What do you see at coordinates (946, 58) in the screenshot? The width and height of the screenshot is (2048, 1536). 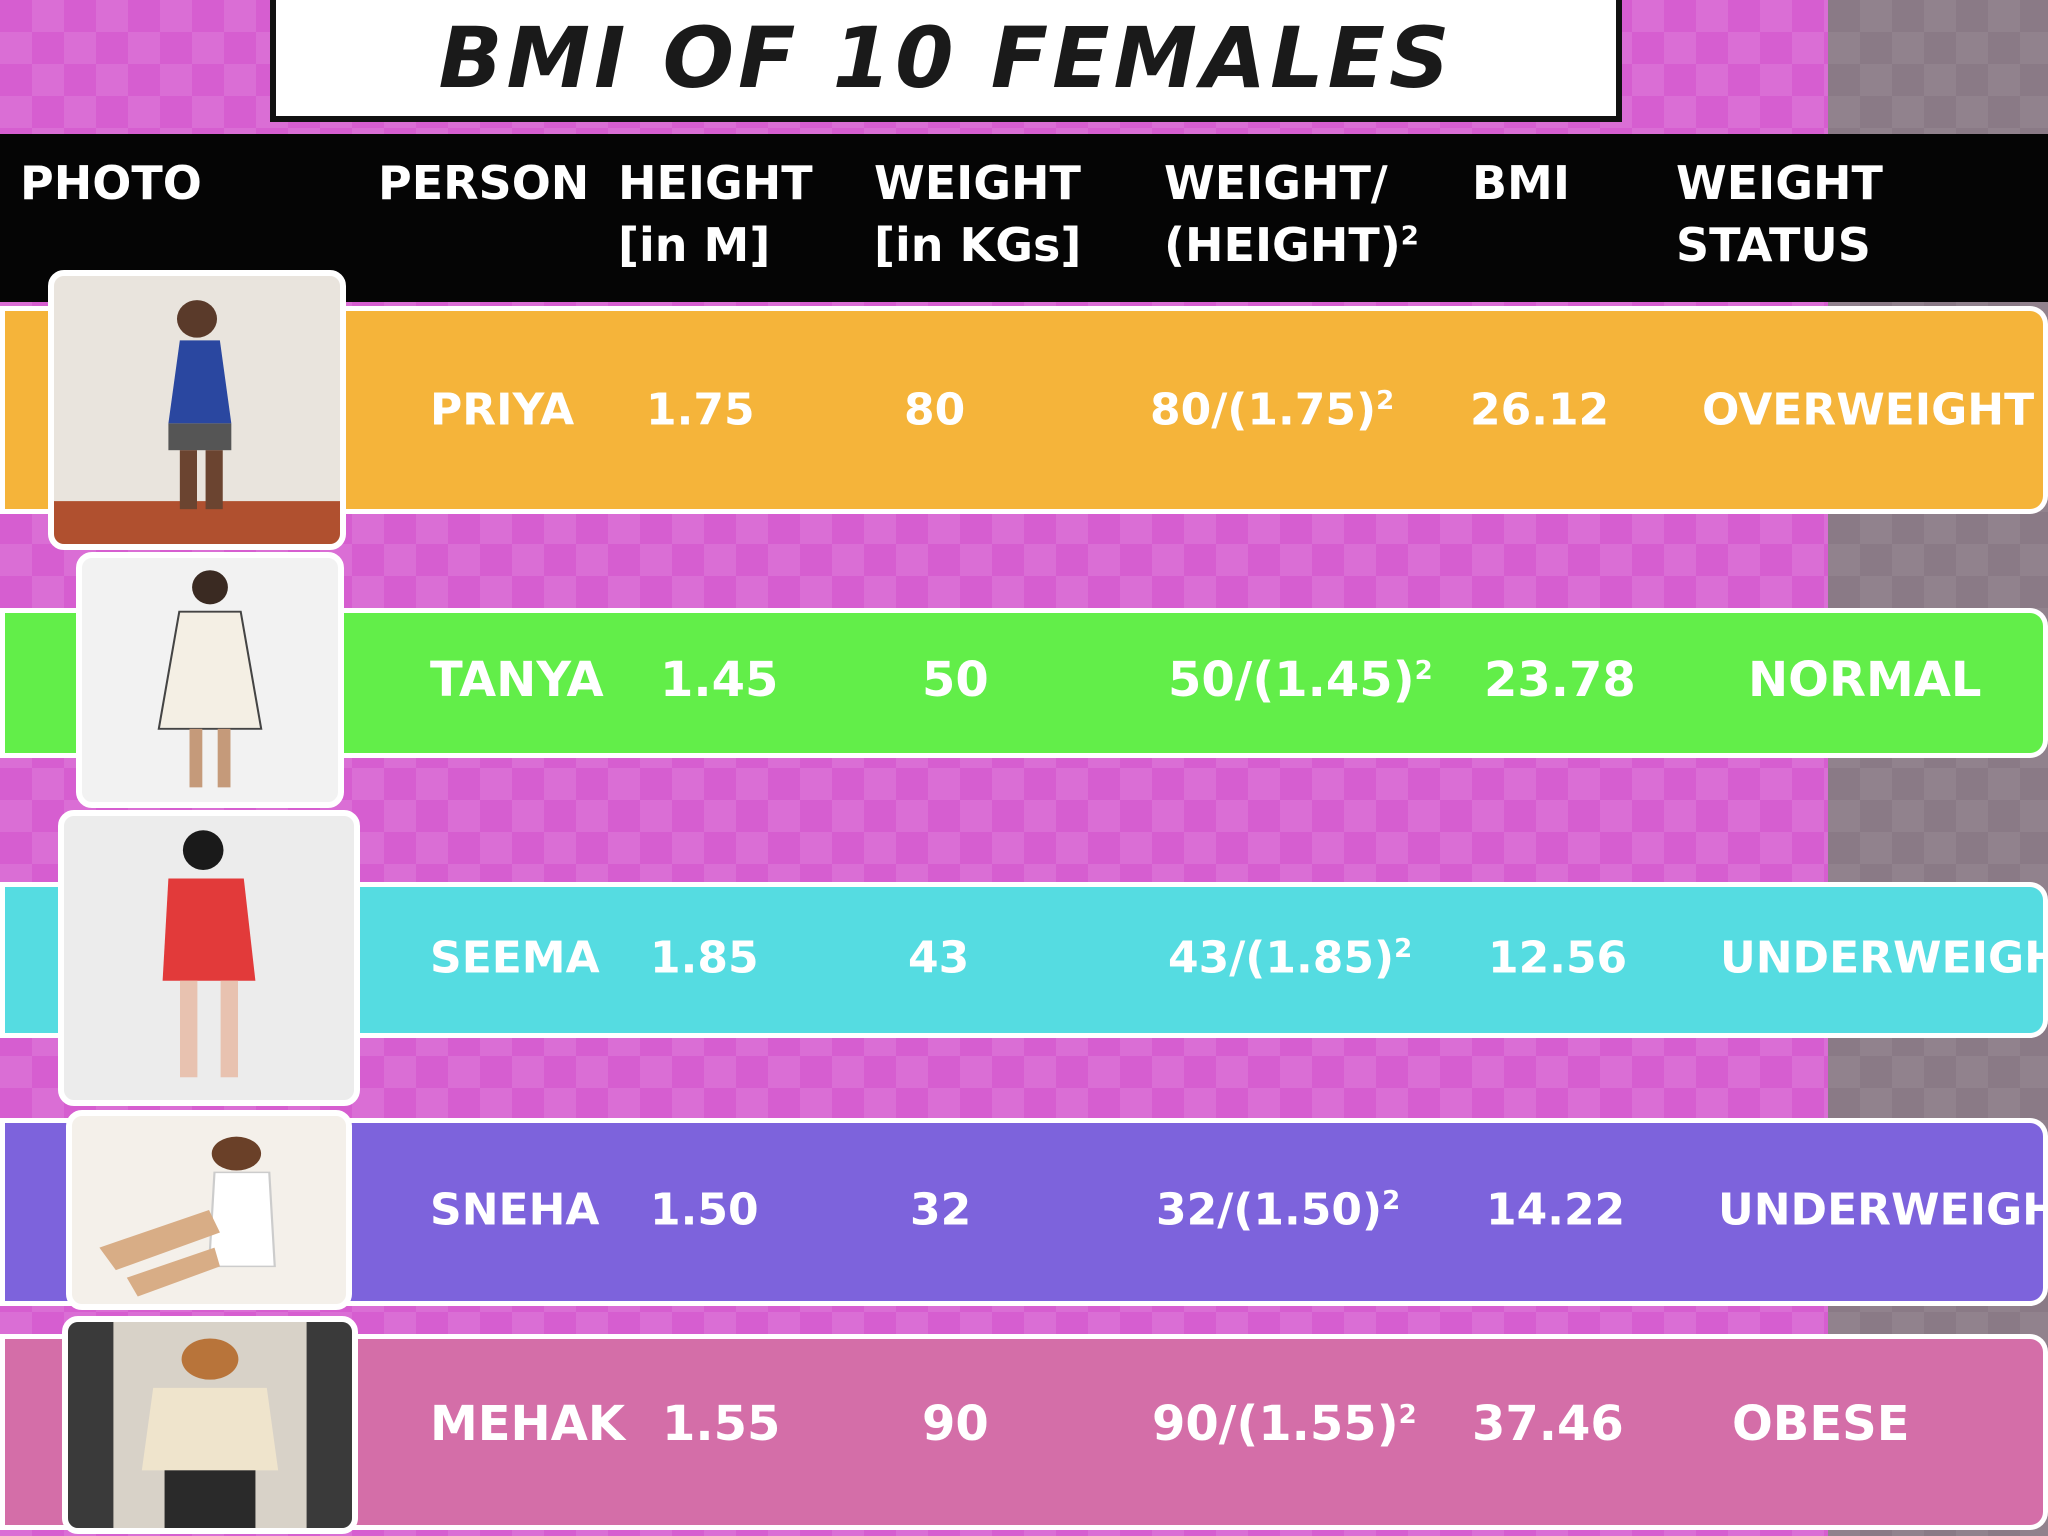 I see `slide-title: BMI OF 10 FEMALES` at bounding box center [946, 58].